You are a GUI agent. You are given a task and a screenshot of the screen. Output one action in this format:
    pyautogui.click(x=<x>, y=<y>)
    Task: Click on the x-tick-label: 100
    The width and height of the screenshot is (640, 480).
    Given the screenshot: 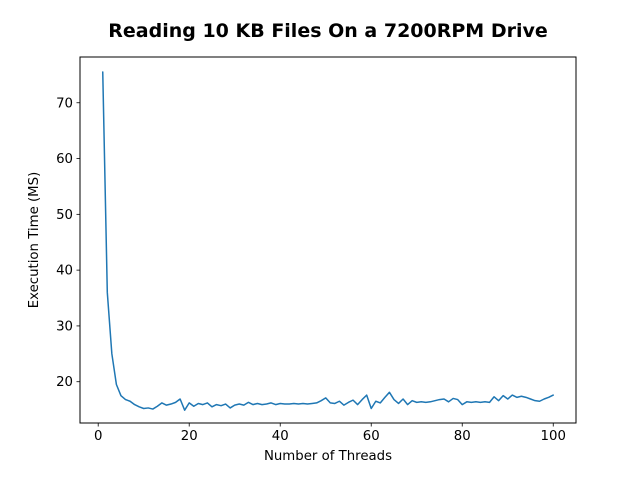 What is the action you would take?
    pyautogui.click(x=553, y=436)
    